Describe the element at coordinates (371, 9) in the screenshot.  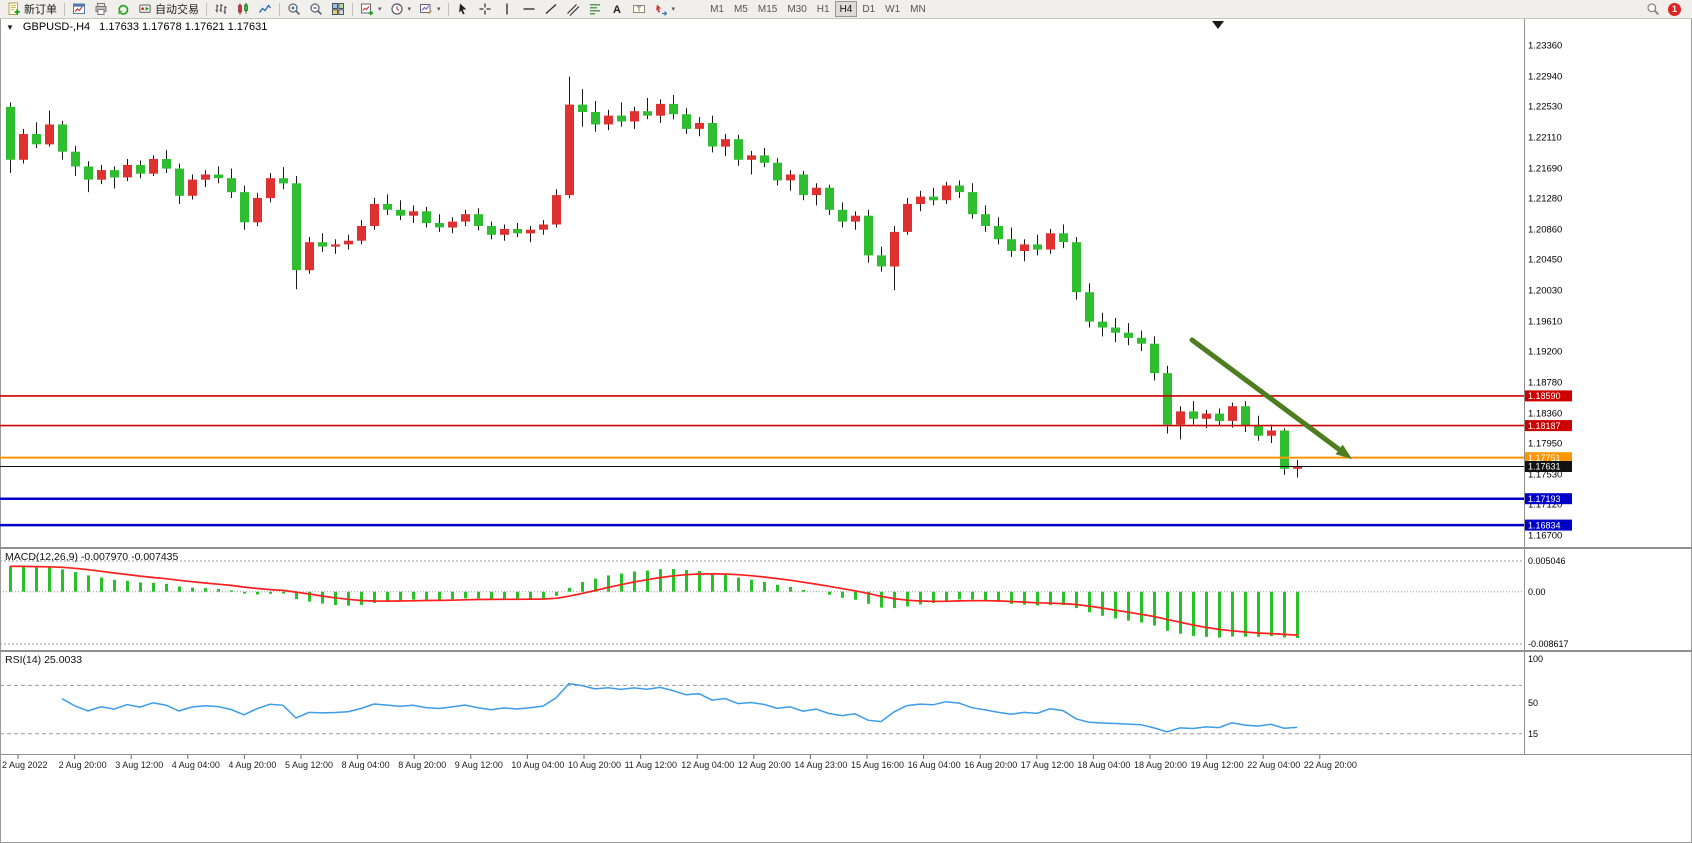
I see `indicators-button: ▾` at that location.